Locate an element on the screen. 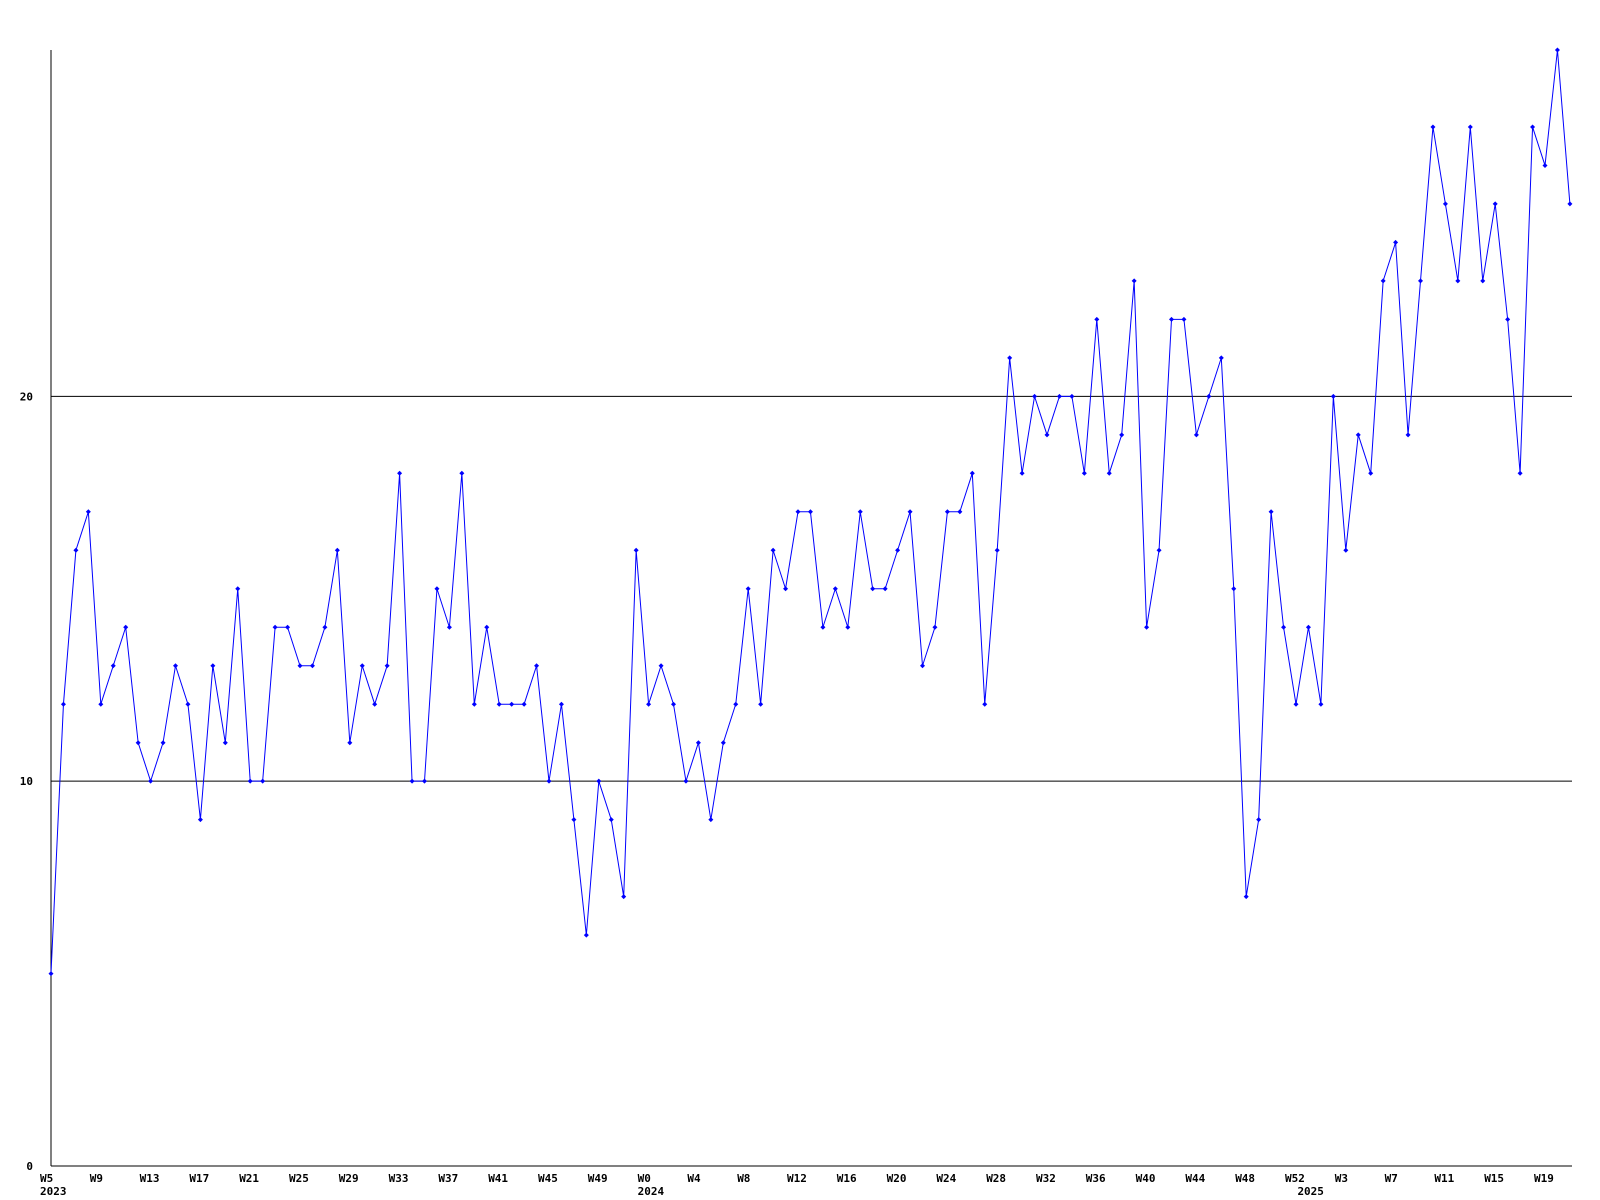 This screenshot has height=1200, width=1600. y-tick-label: 20 is located at coordinates (26, 396).